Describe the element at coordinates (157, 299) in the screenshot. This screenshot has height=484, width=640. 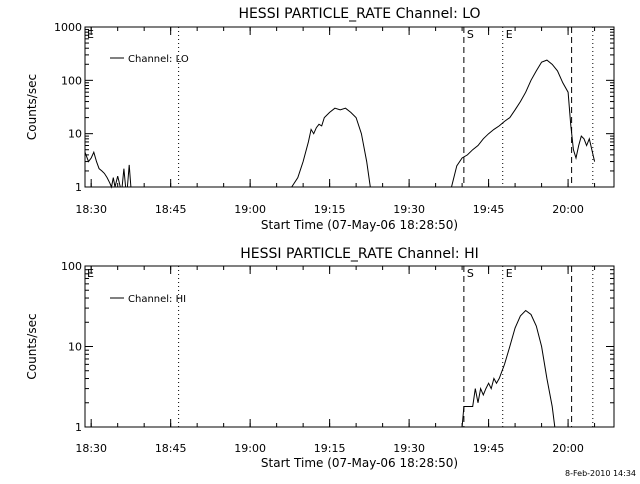
I see `legend-label: Channel: HI` at that location.